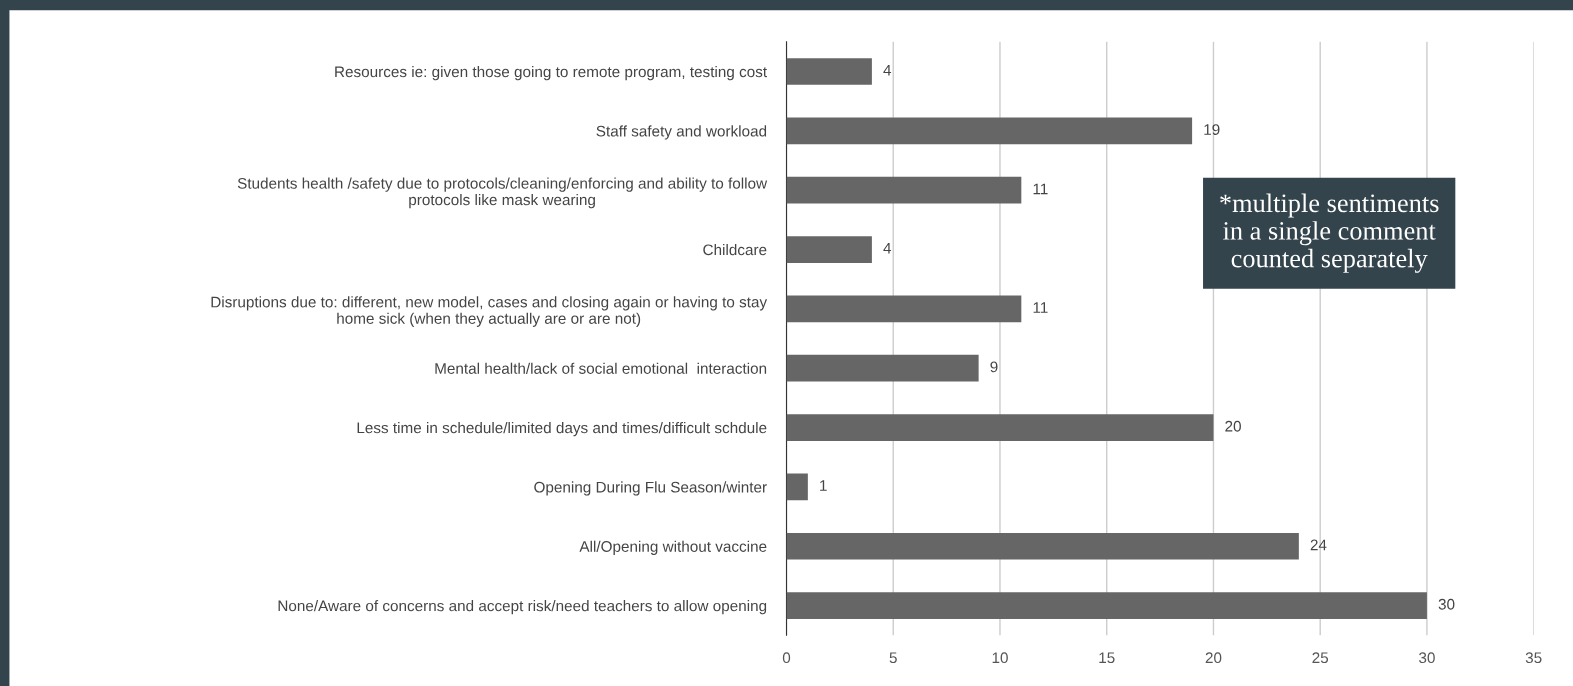  Describe the element at coordinates (522, 607) in the screenshot. I see `y-tick-label: None/Aware of concerns and accept risk/need teachers to allow opening` at that location.